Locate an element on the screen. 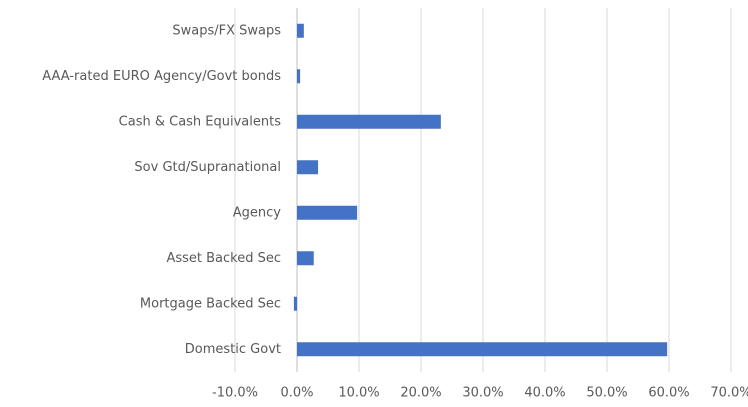 The width and height of the screenshot is (748, 407). x-tick-label: 10.0% is located at coordinates (358, 393).